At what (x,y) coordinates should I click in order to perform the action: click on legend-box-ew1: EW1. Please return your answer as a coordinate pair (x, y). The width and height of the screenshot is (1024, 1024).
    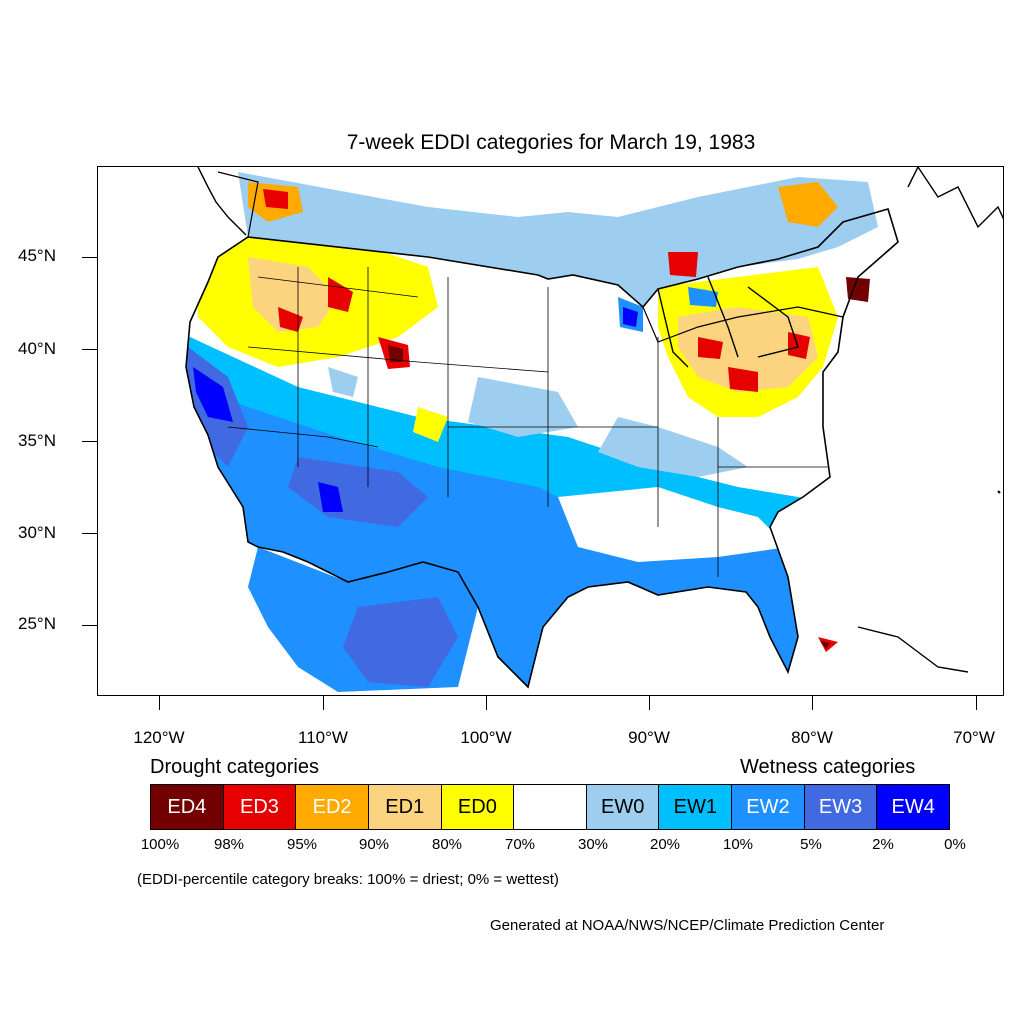
    Looking at the image, I should click on (696, 807).